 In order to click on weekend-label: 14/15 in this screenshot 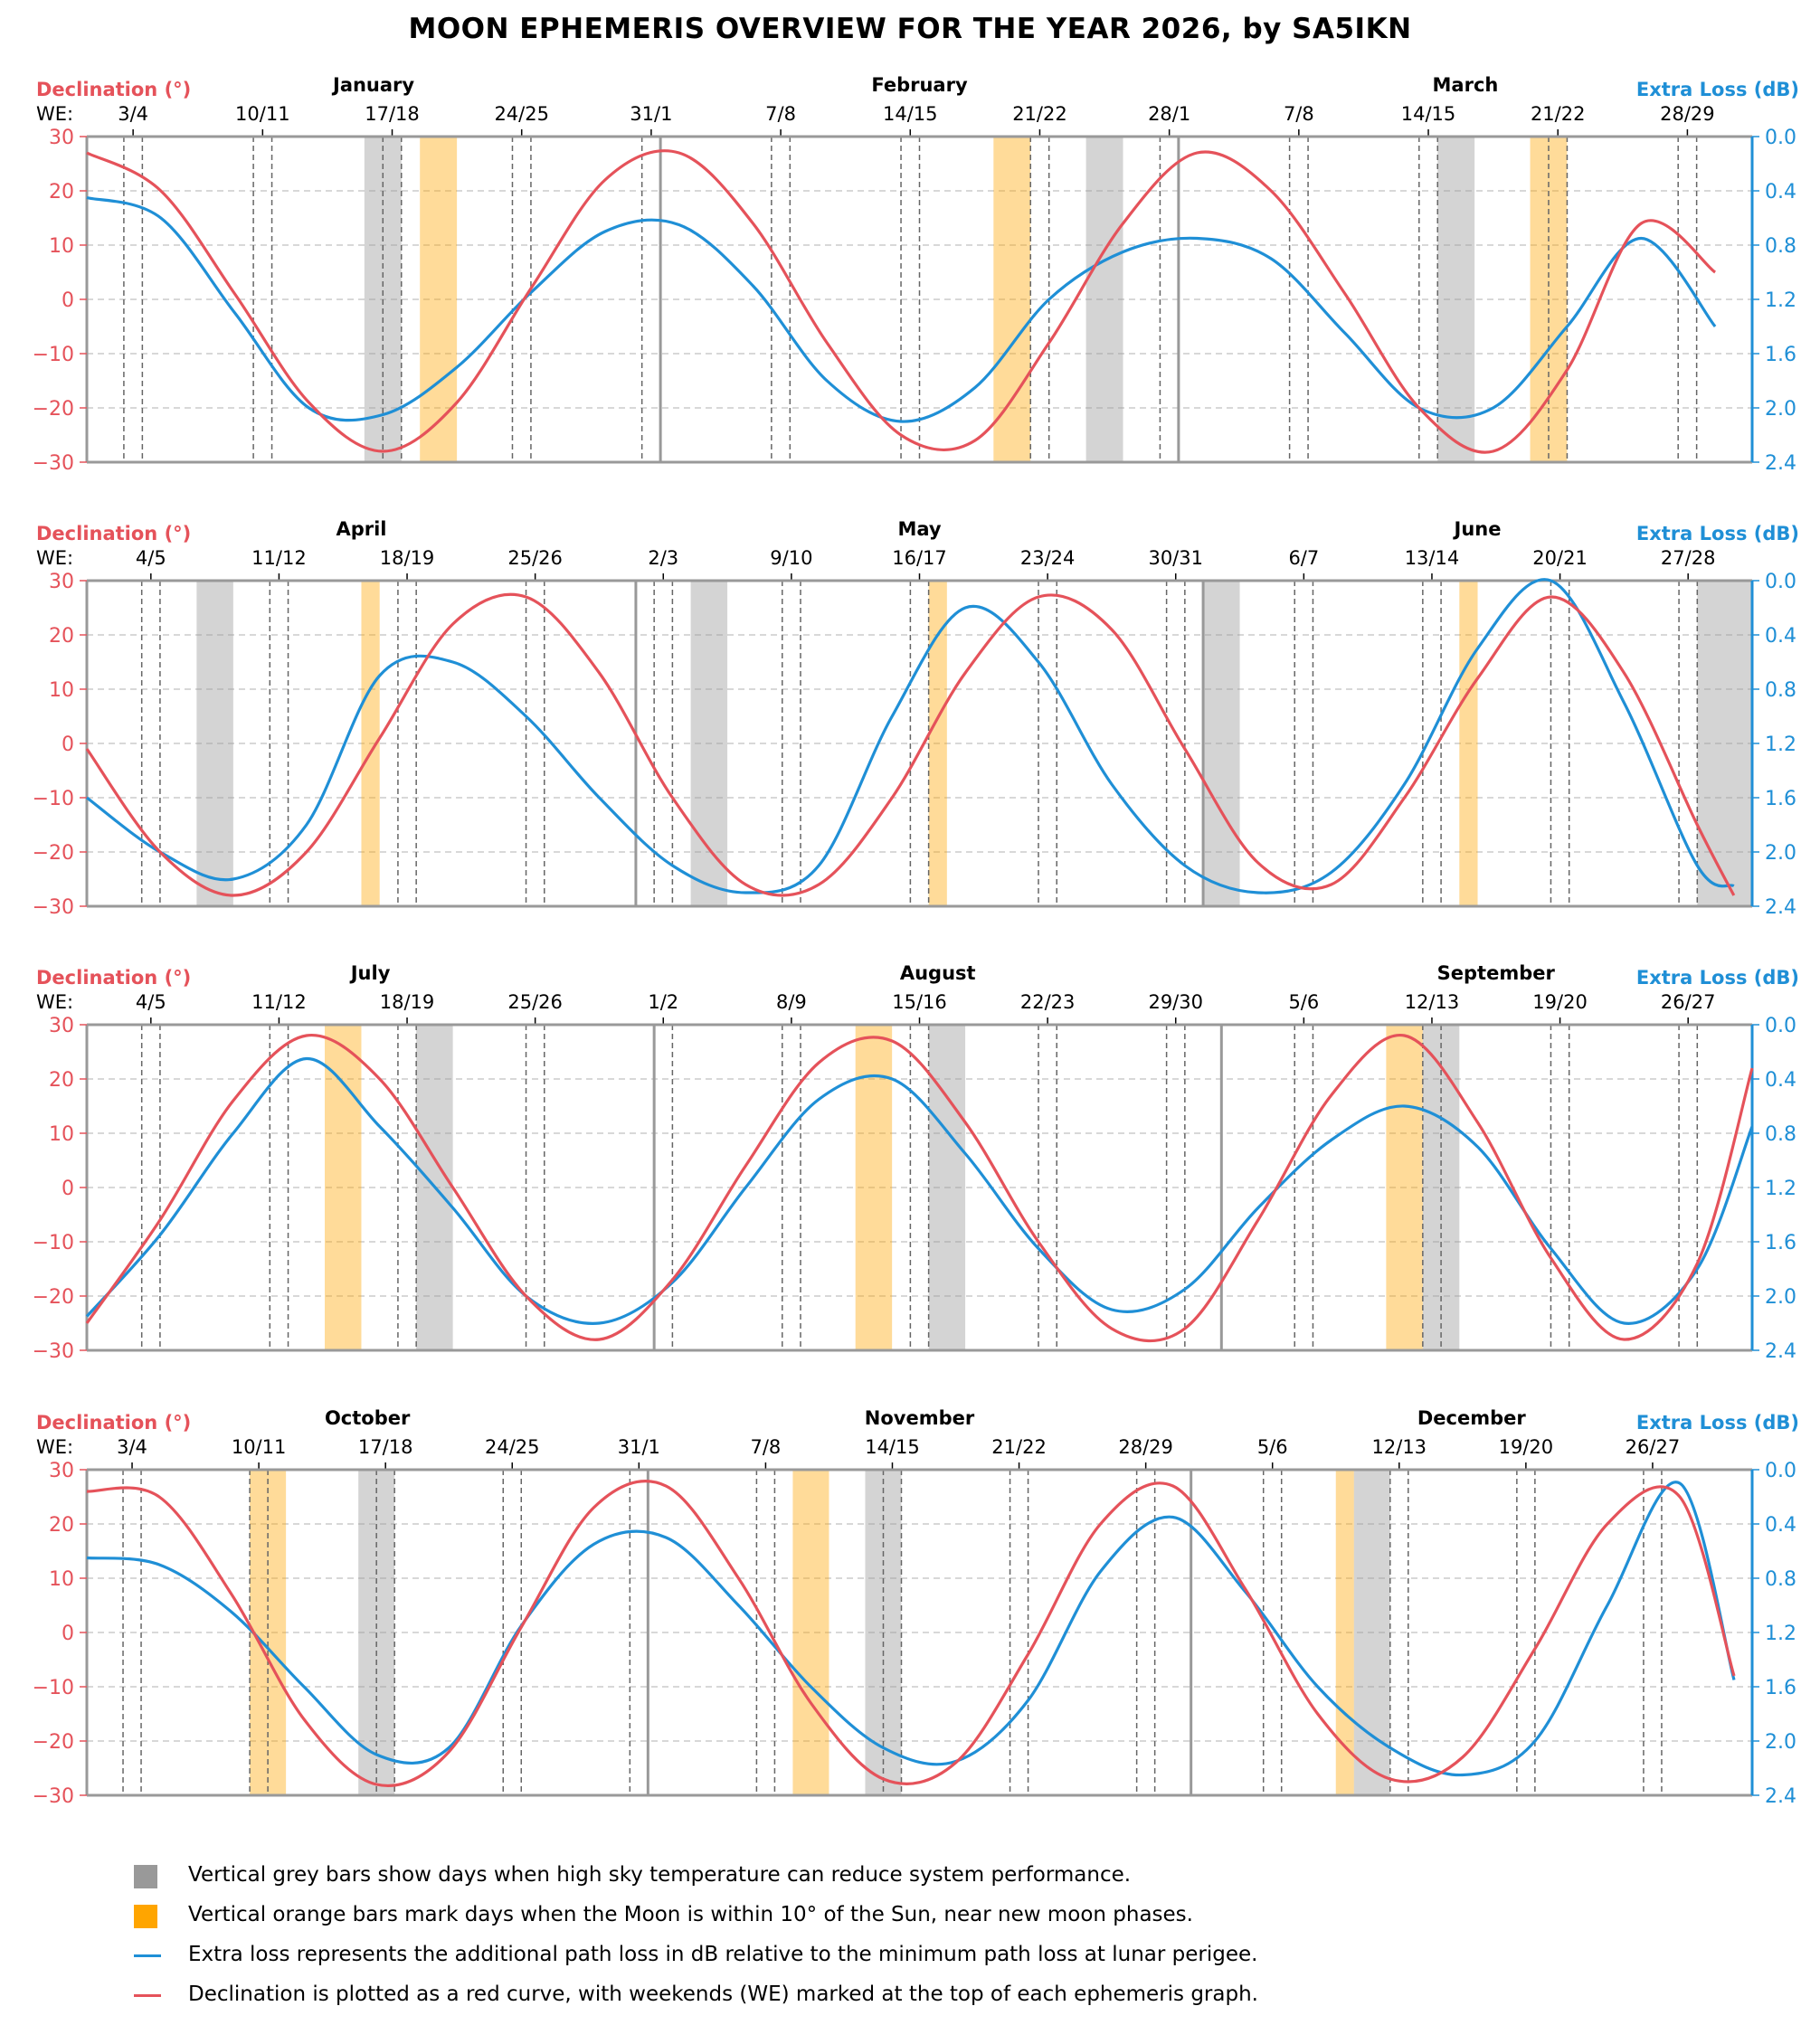, I will do `click(892, 1447)`.